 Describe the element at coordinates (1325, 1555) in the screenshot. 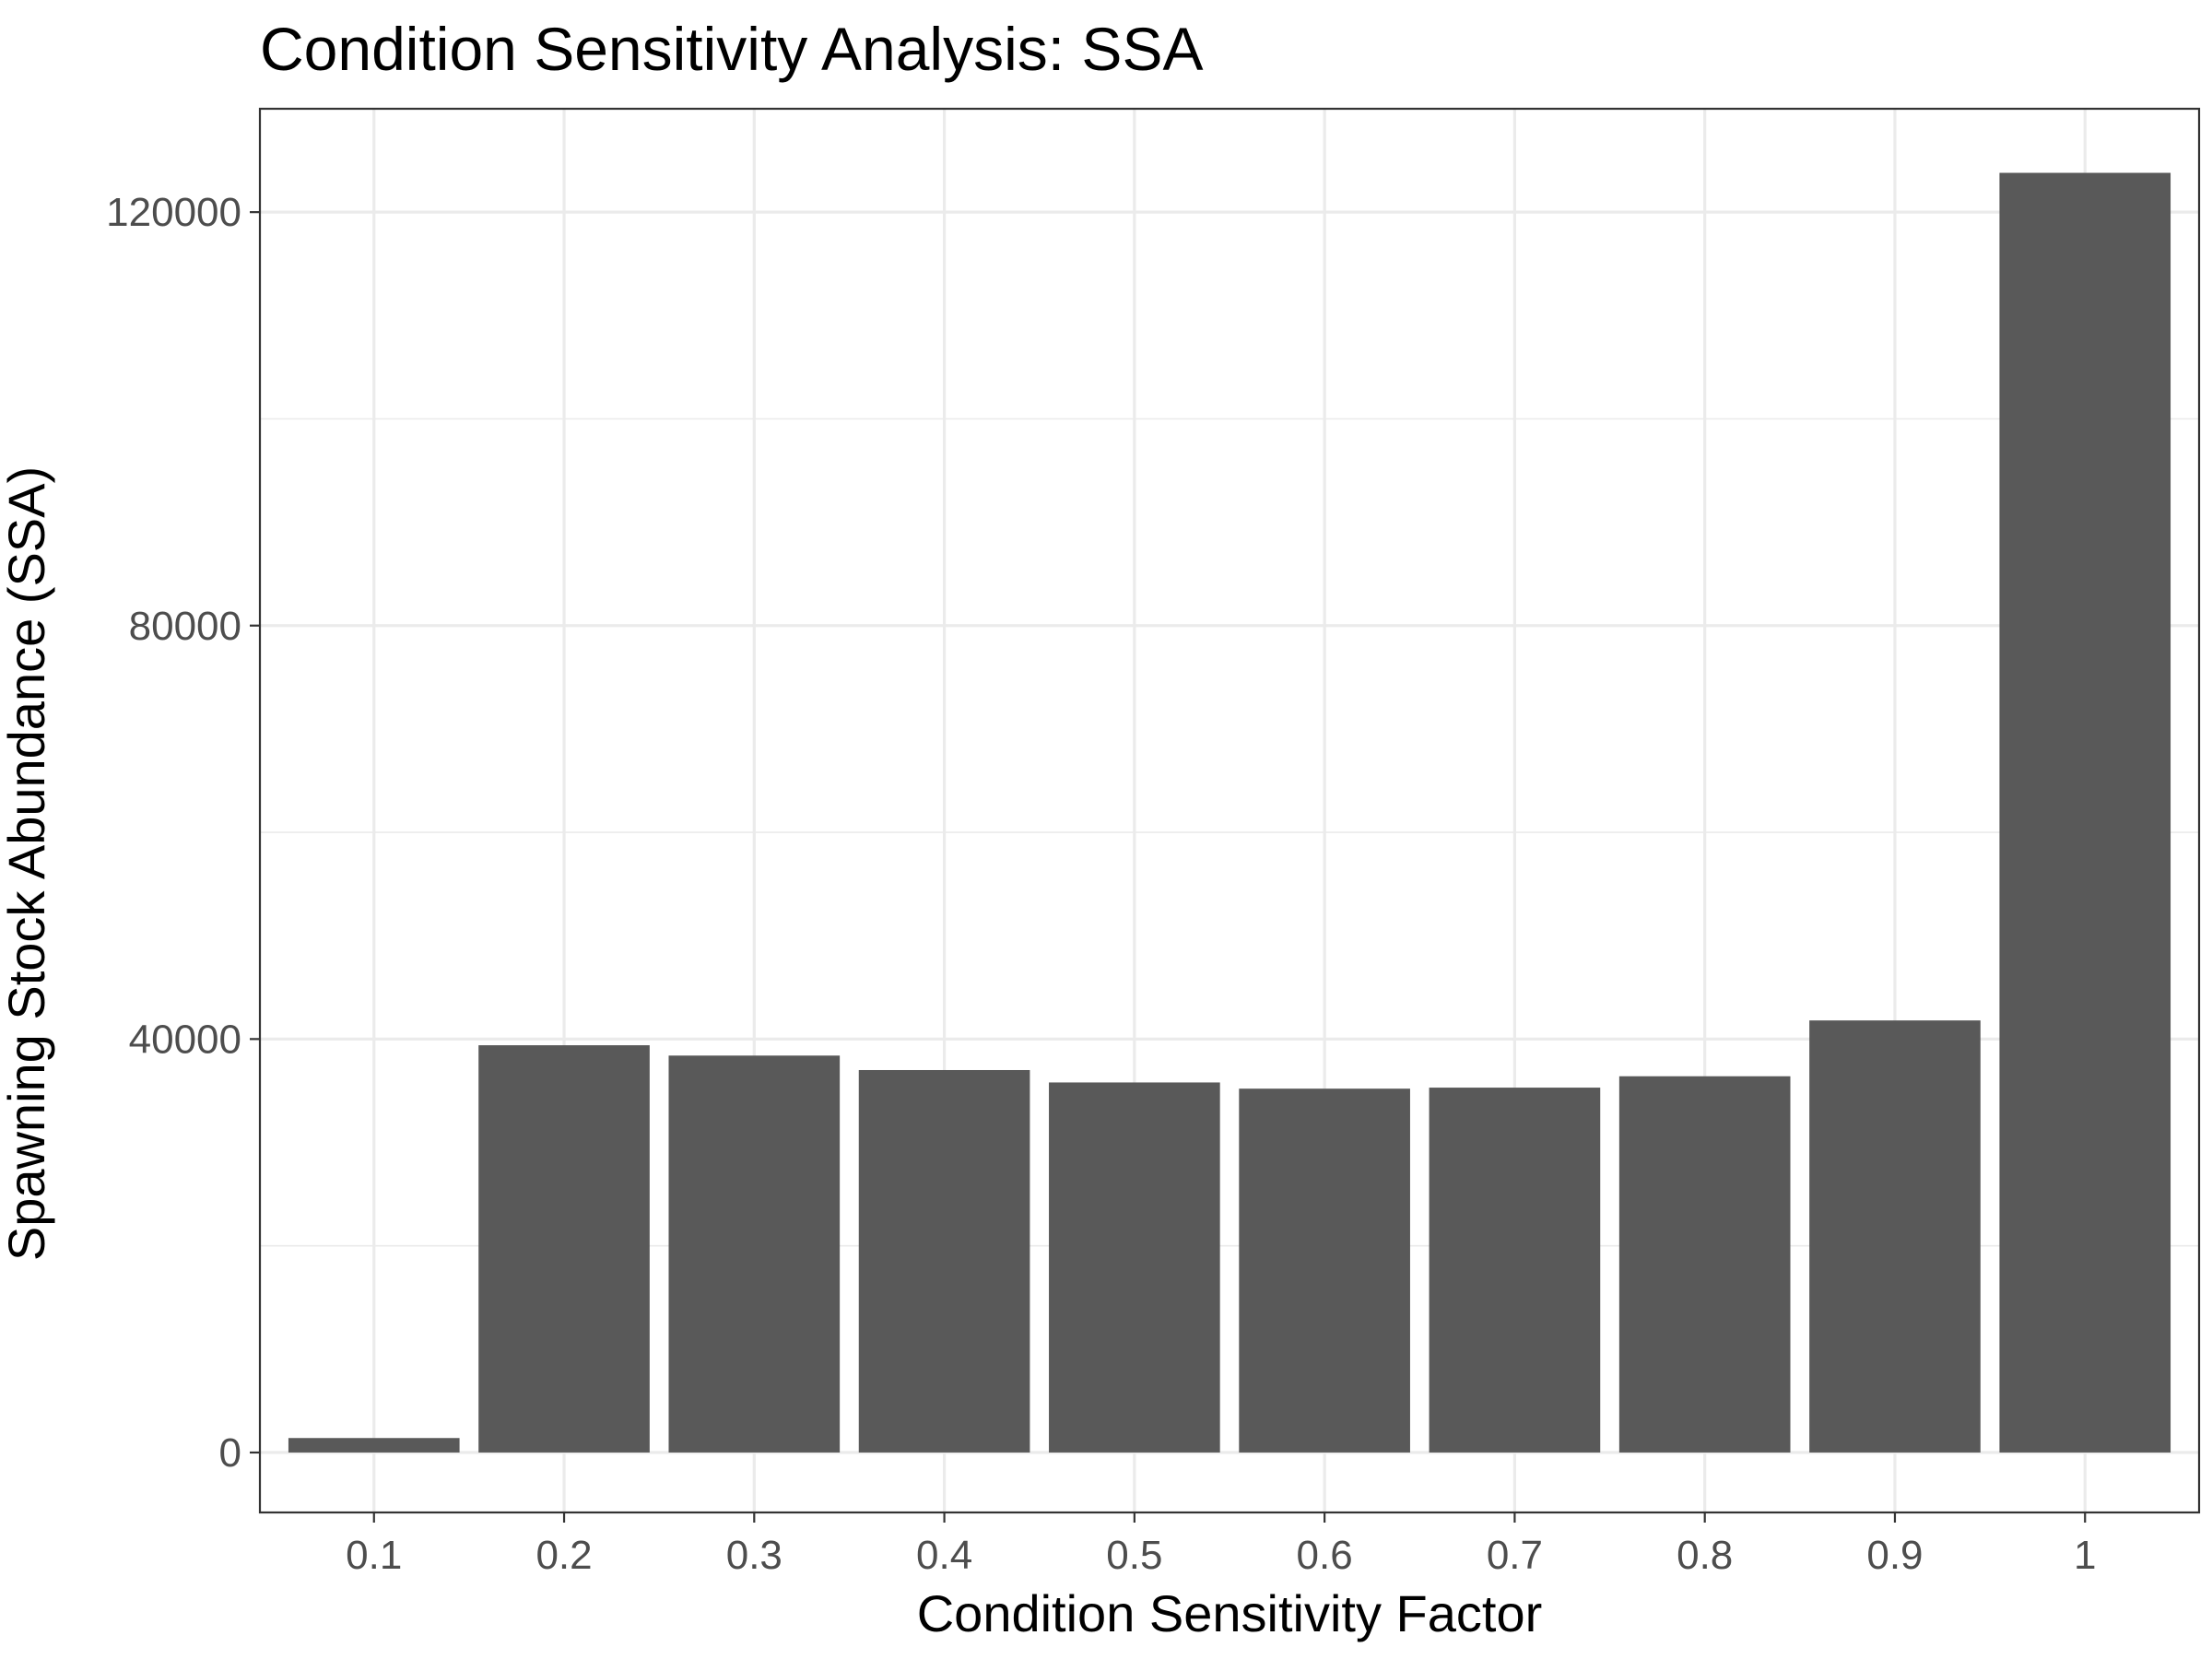

I see `x-tick-label: 0.6` at that location.